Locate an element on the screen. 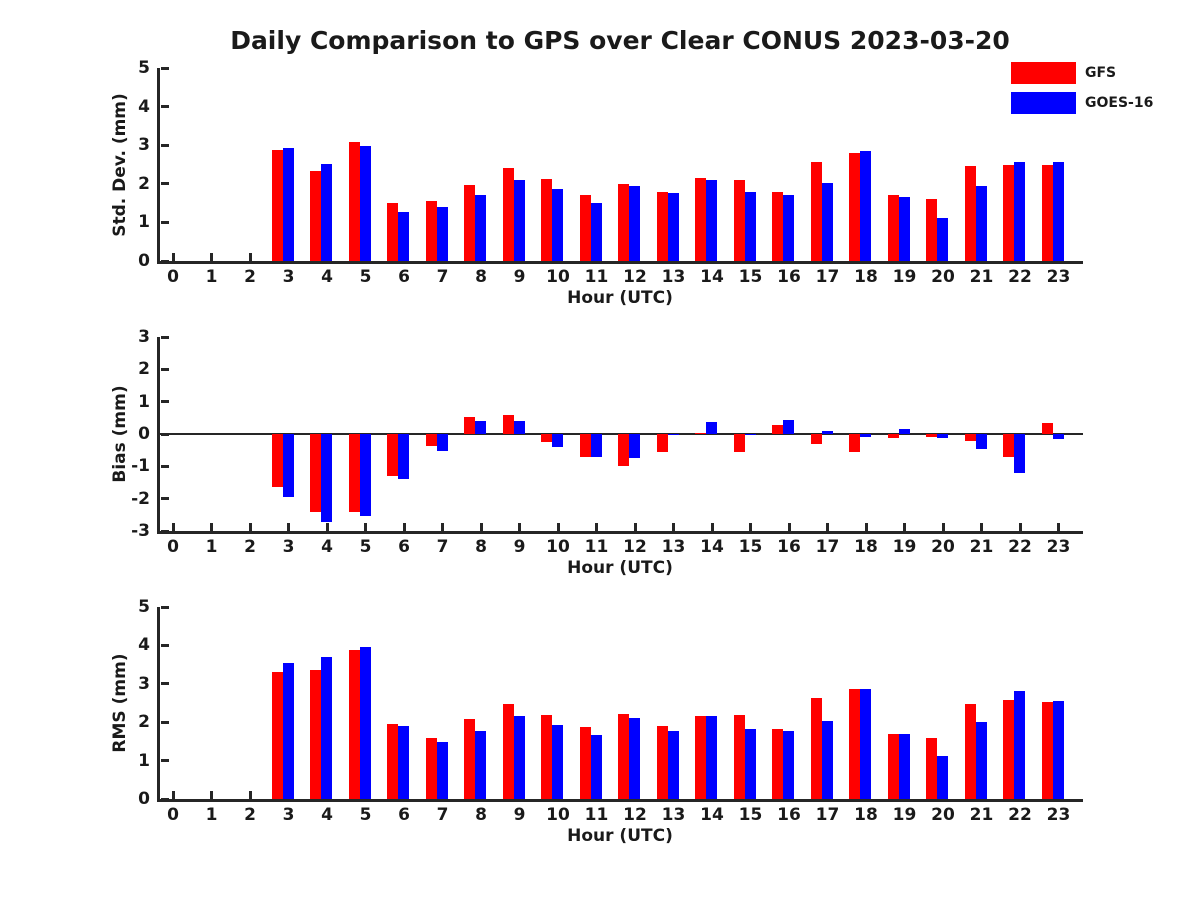  bar-goes16-h14 is located at coordinates (711, 757).